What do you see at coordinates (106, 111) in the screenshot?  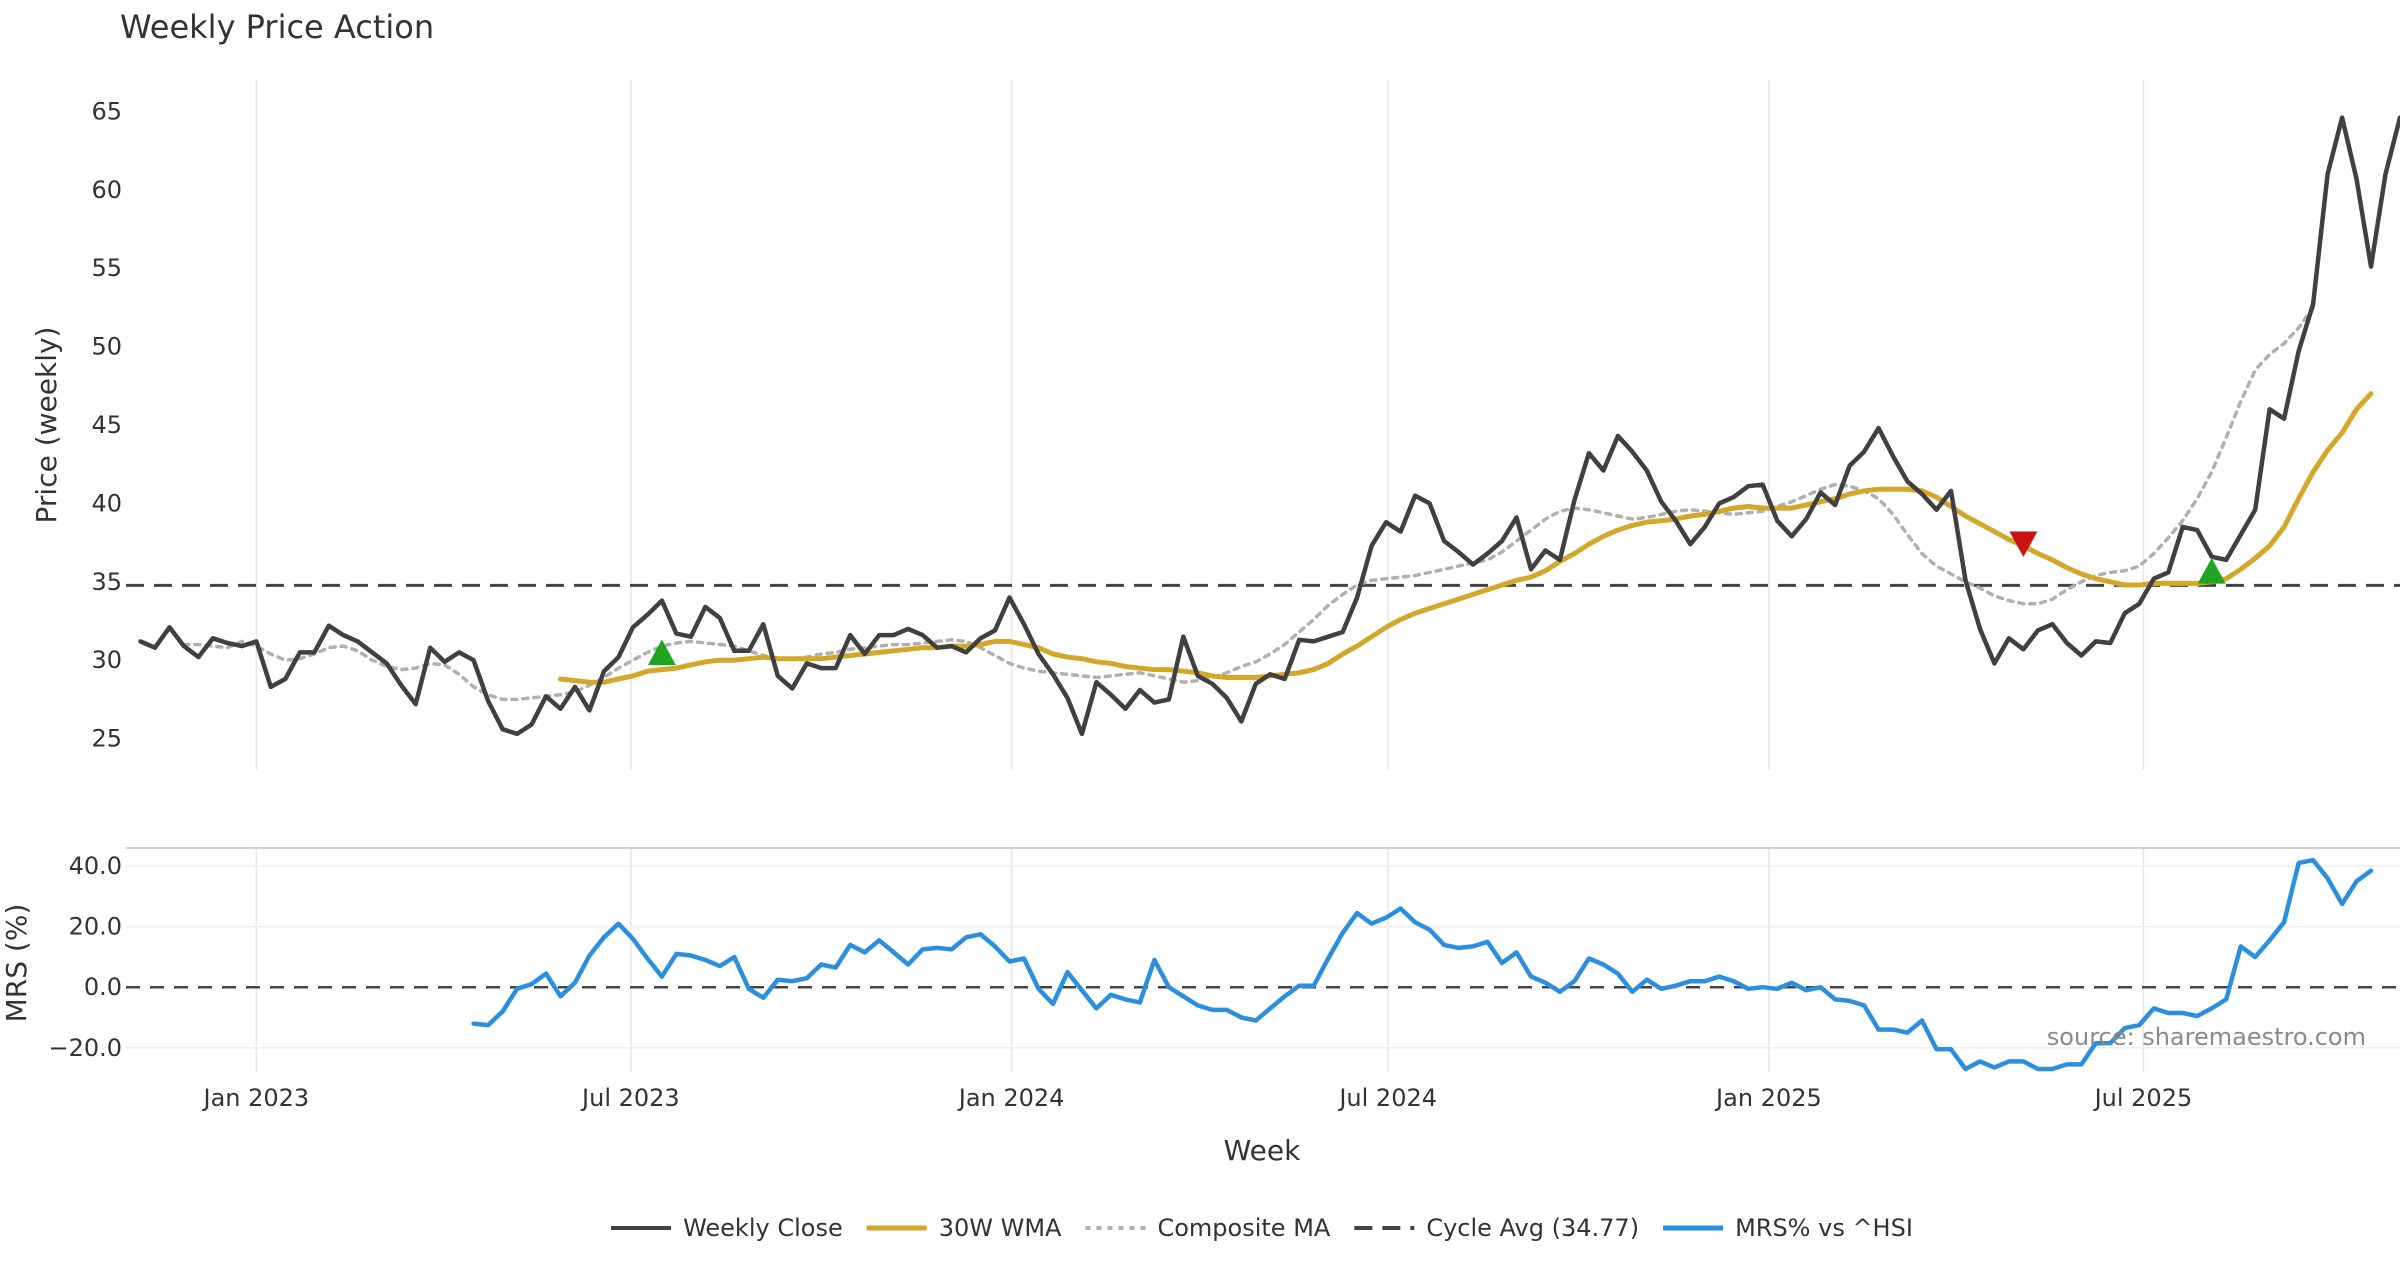 I see `price-tick-label: 65` at bounding box center [106, 111].